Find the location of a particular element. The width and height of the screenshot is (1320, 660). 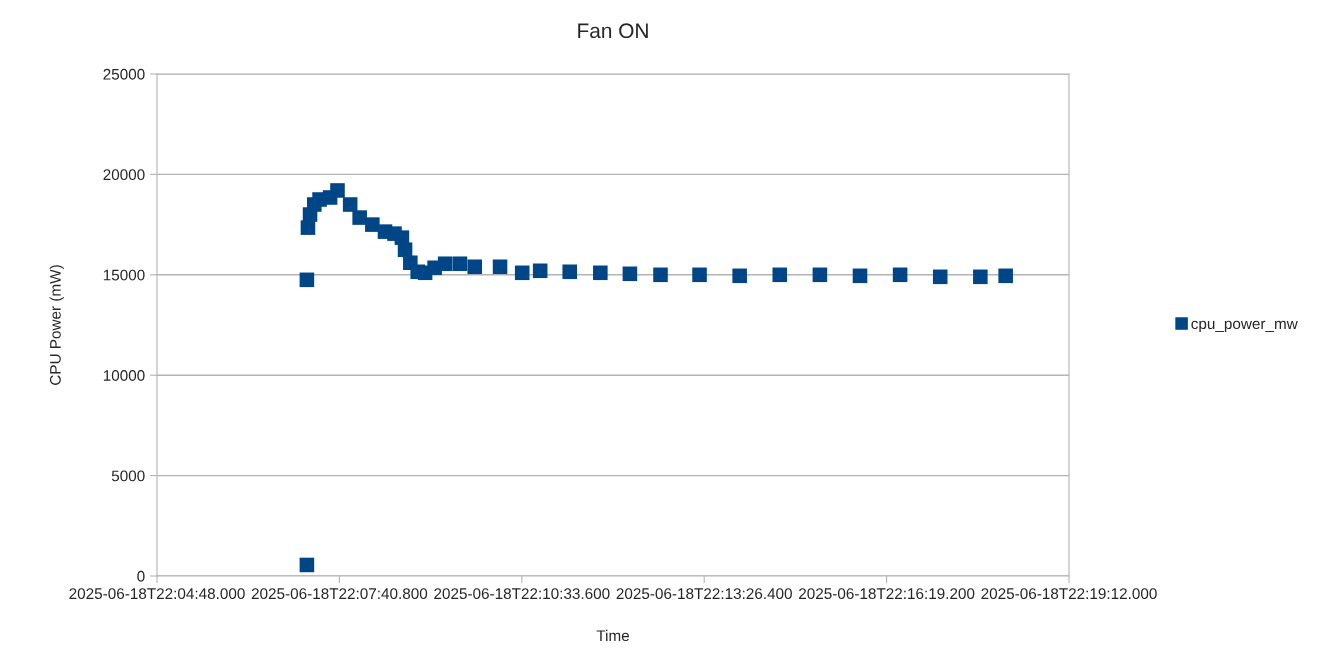

x-tick-label: 2025-06-18T22:04:48.000 is located at coordinates (157, 594).